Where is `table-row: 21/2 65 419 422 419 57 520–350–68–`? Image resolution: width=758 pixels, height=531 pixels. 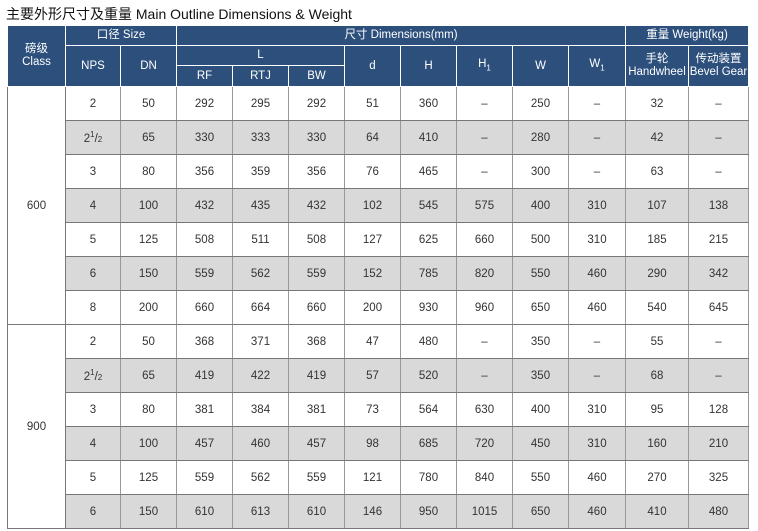
table-row: 21/2 65 419 422 419 57 520–350–68– is located at coordinates (378, 375).